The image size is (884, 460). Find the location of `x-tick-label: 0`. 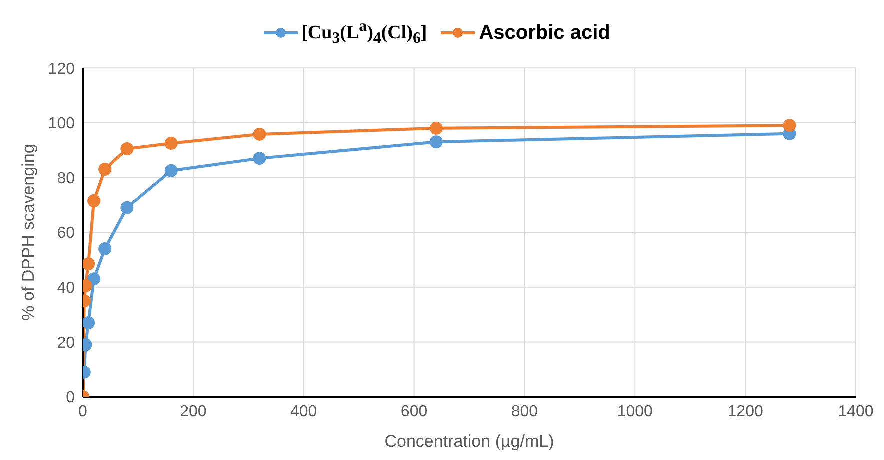

x-tick-label: 0 is located at coordinates (83, 411).